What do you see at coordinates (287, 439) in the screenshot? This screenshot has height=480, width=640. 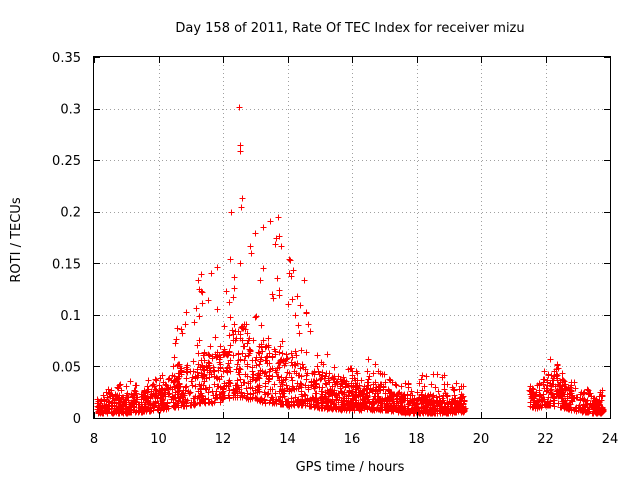 I see `x-tick-label: 14` at bounding box center [287, 439].